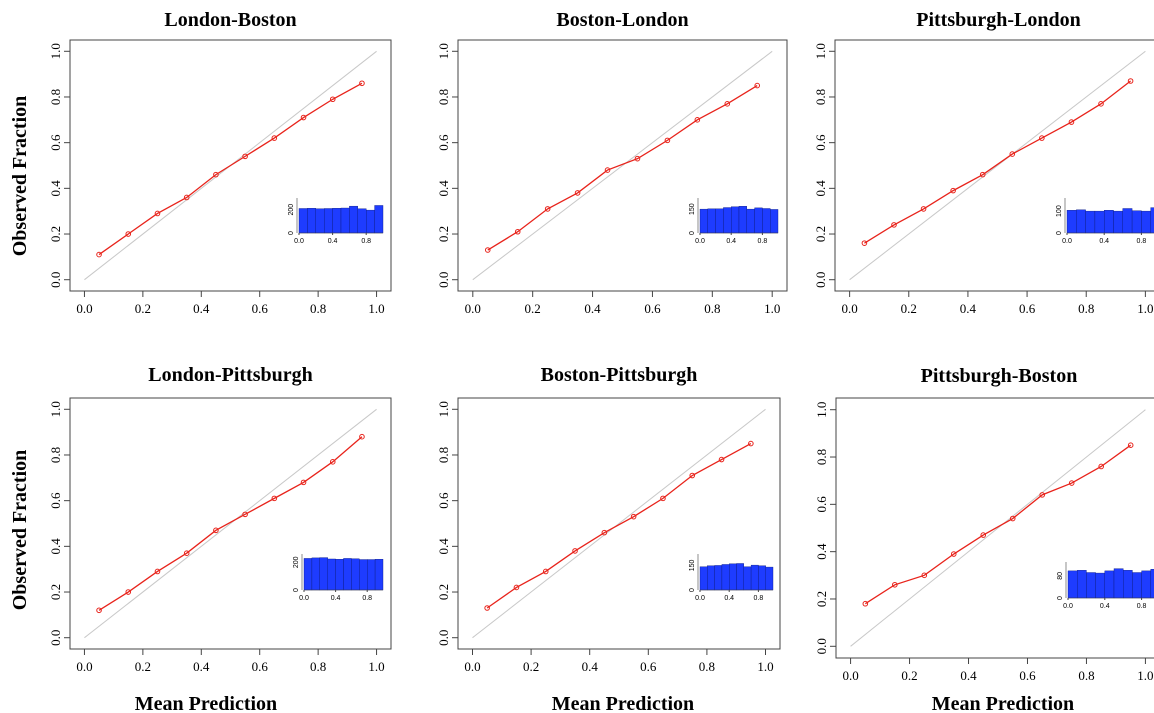 The height and width of the screenshot is (713, 1154). Describe the element at coordinates (999, 376) in the screenshot. I see `panel-title: Pittsburgh-Boston` at that location.